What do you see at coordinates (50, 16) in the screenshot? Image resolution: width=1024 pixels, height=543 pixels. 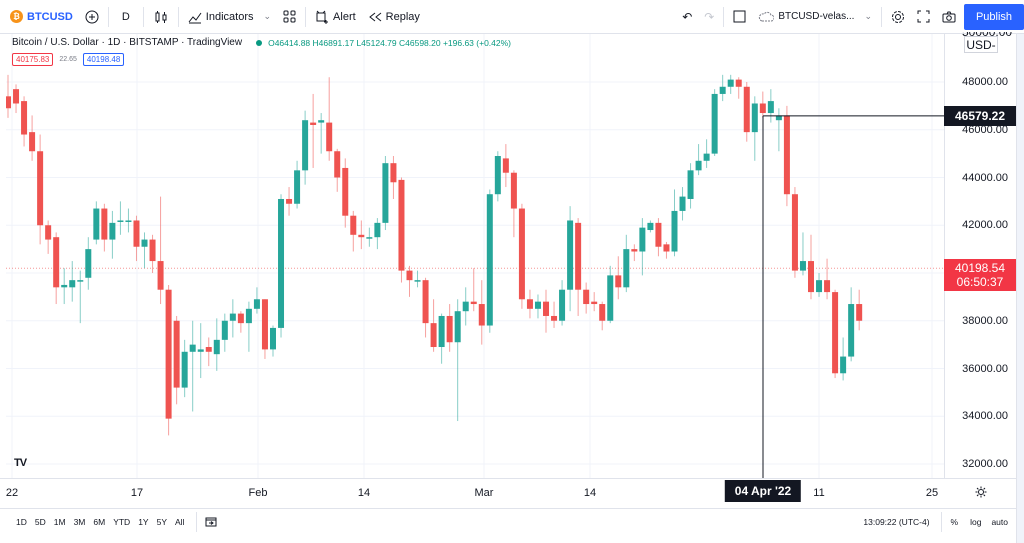 I see `symbol-label: BTCUSD` at bounding box center [50, 16].